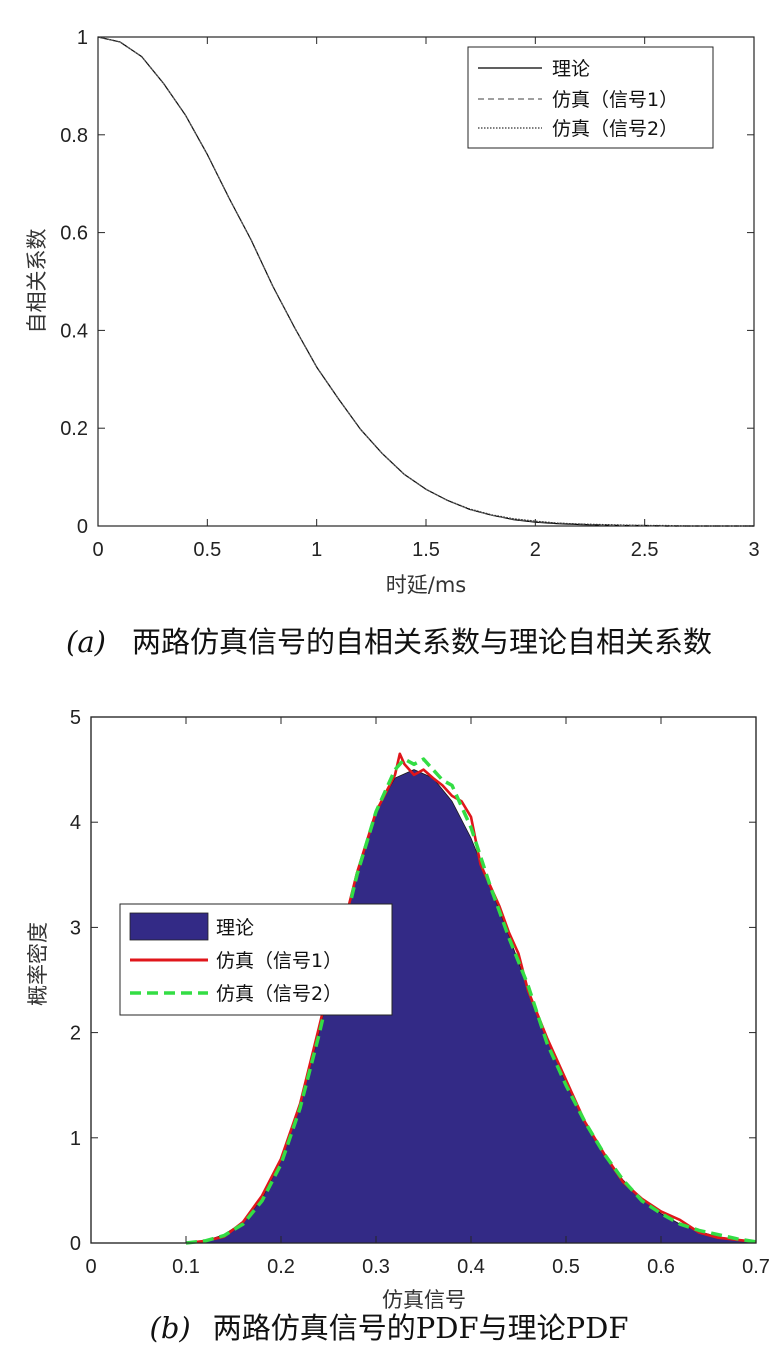 The image size is (778, 1358). Describe the element at coordinates (74, 429) in the screenshot. I see `y-tick-label: 0.2` at that location.